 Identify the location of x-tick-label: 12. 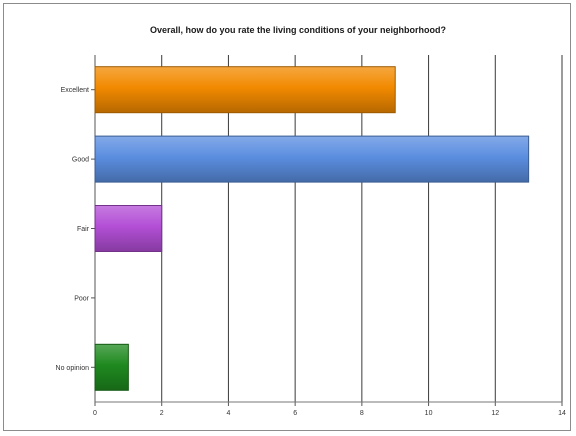
(495, 413).